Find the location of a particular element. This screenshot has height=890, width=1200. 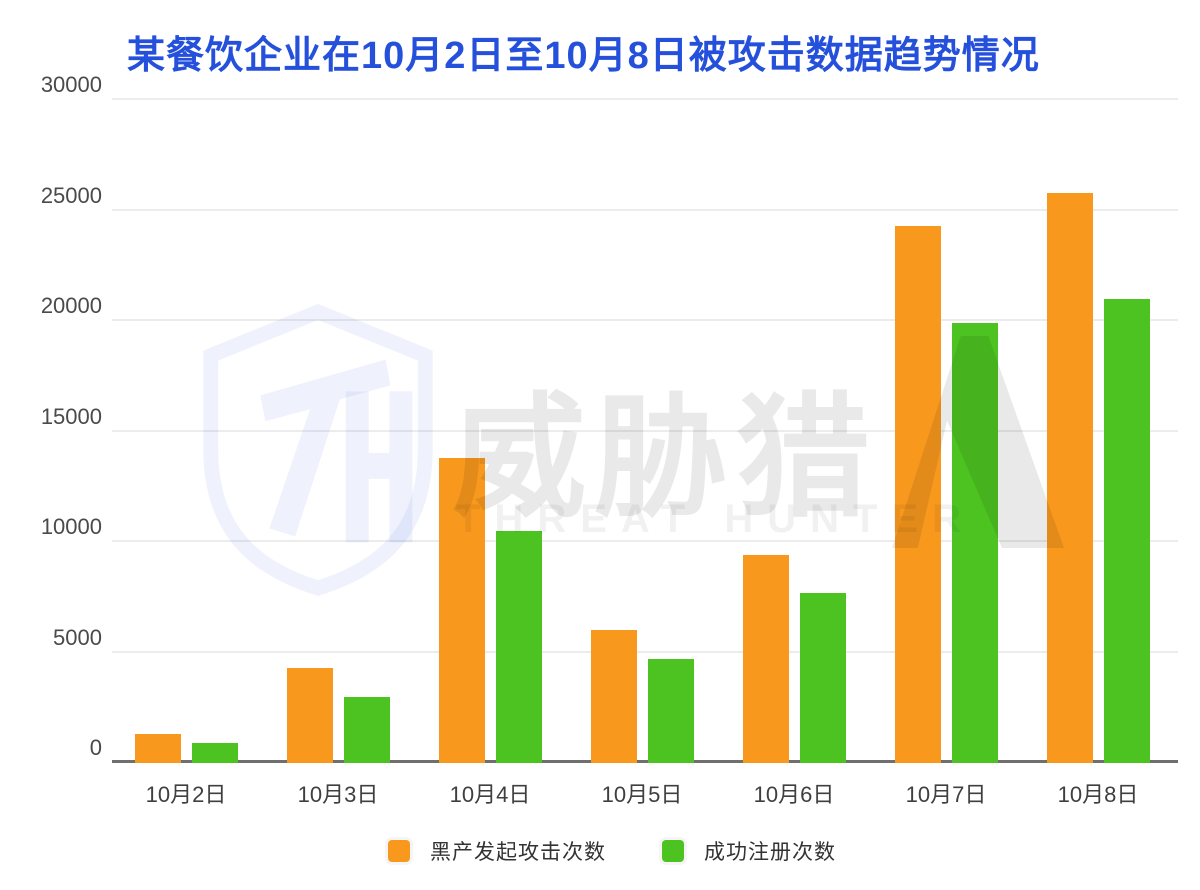

attacks-swatch-icon is located at coordinates (399, 851).